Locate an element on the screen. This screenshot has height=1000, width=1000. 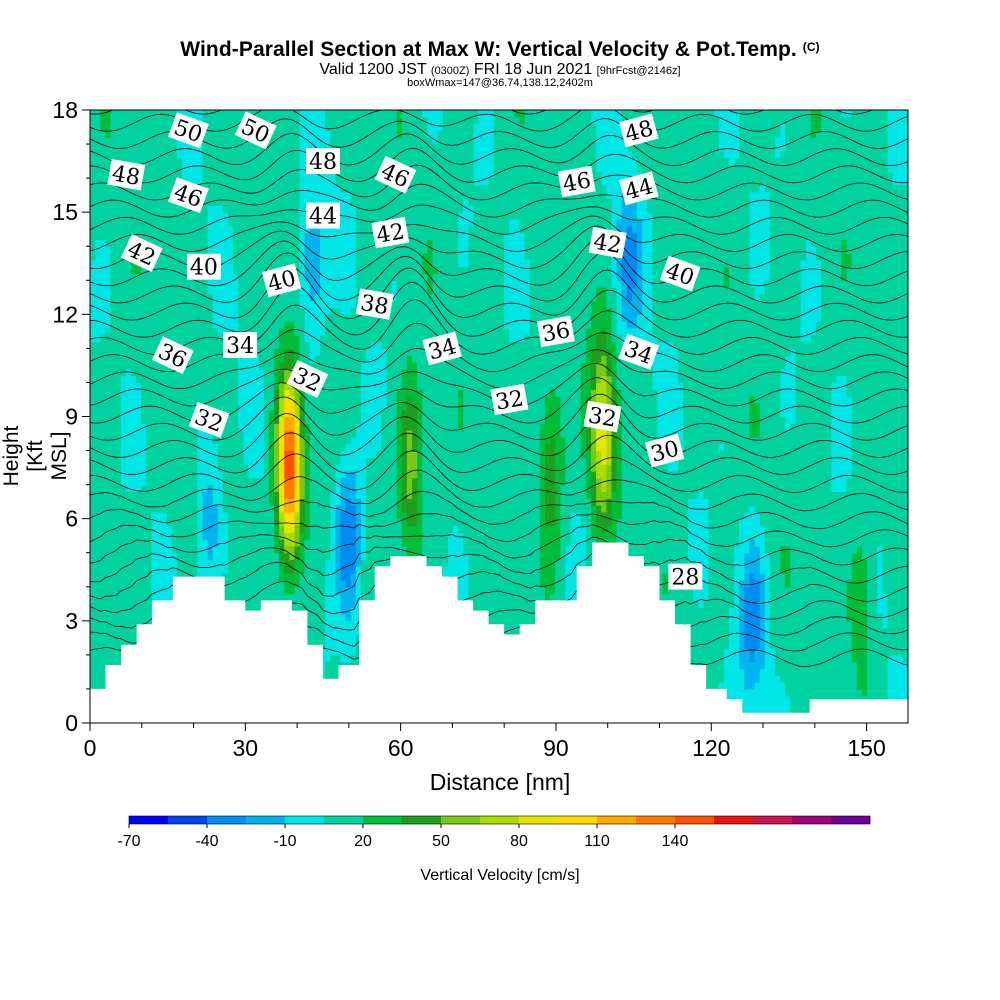
isentrope-label-text: 28 is located at coordinates (685, 578).